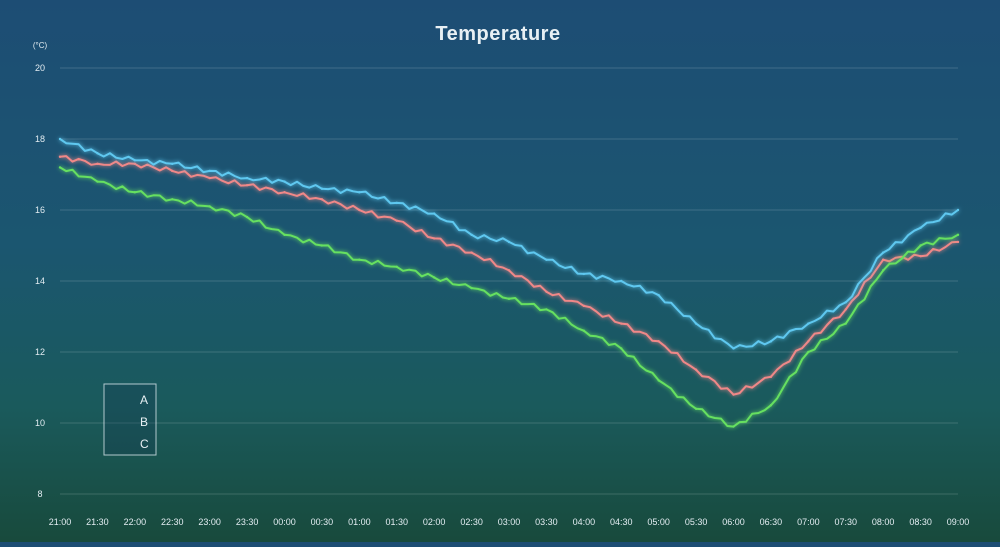 This screenshot has width=1000, height=547. I want to click on x-tick-label: 03:30, so click(546, 522).